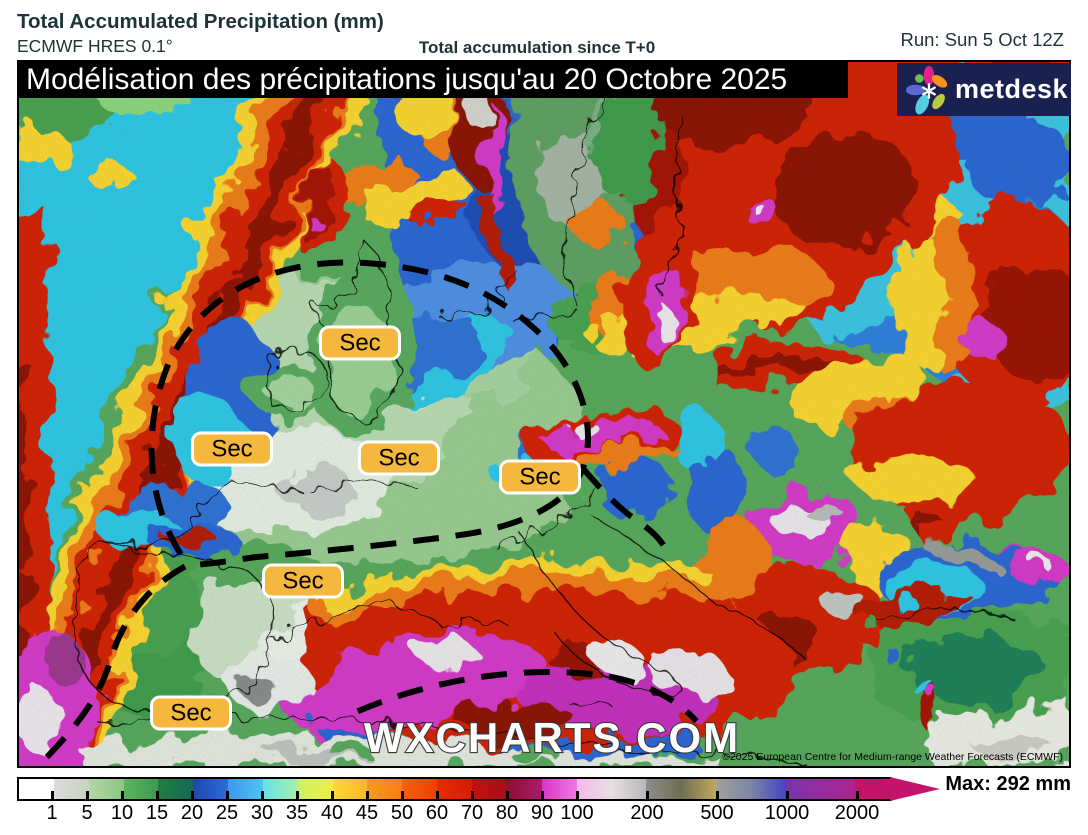 This screenshot has height=835, width=1088. What do you see at coordinates (577, 813) in the screenshot?
I see `colorbar-label: 100` at bounding box center [577, 813].